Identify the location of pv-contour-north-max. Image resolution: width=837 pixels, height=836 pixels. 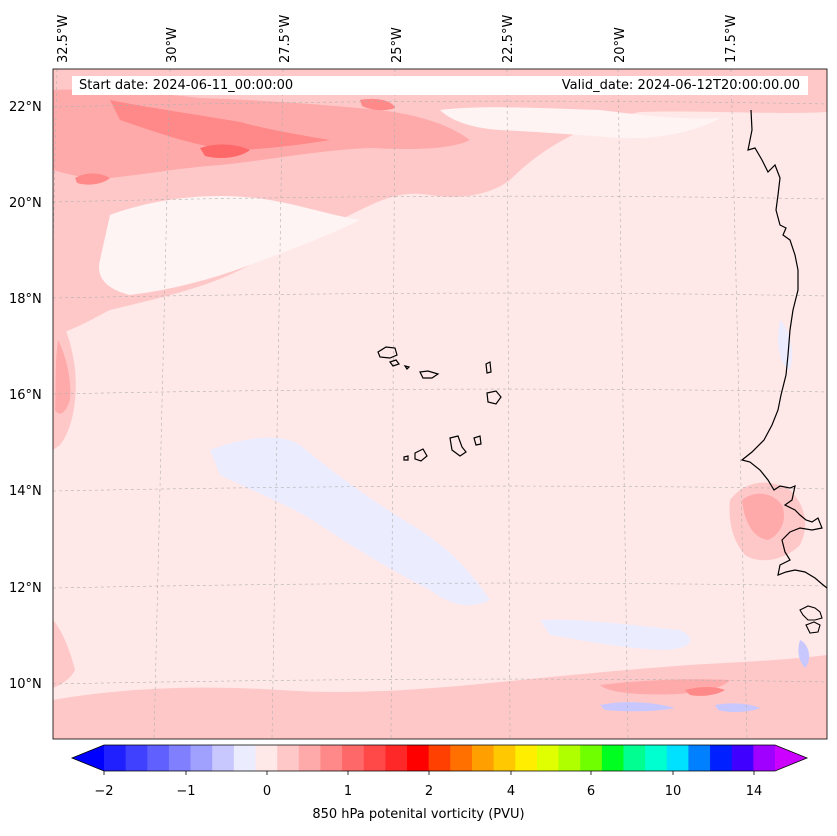
(225, 151).